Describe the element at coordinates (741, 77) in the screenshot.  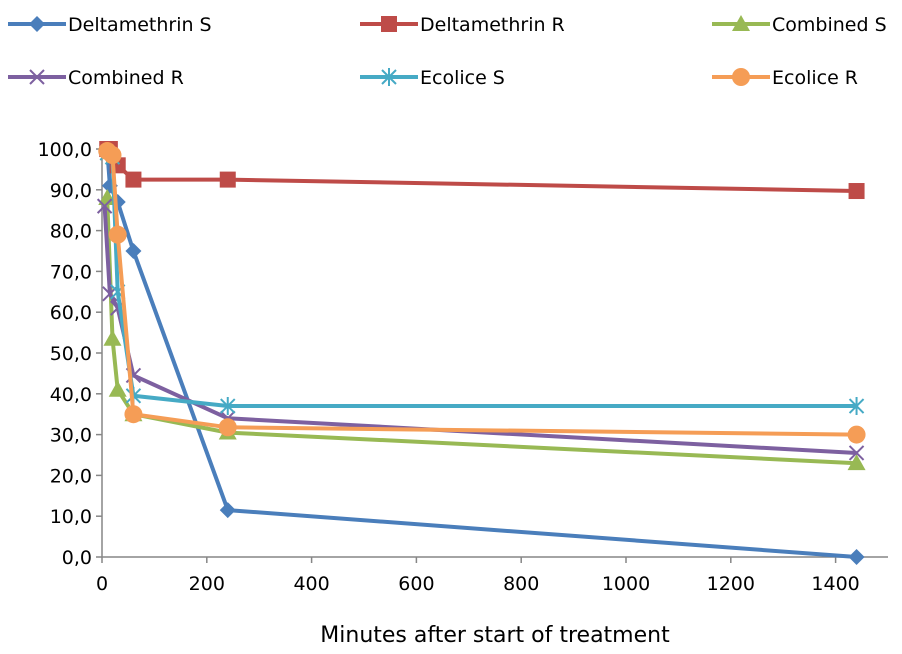
I see `legend-marker-ecolice-r` at that location.